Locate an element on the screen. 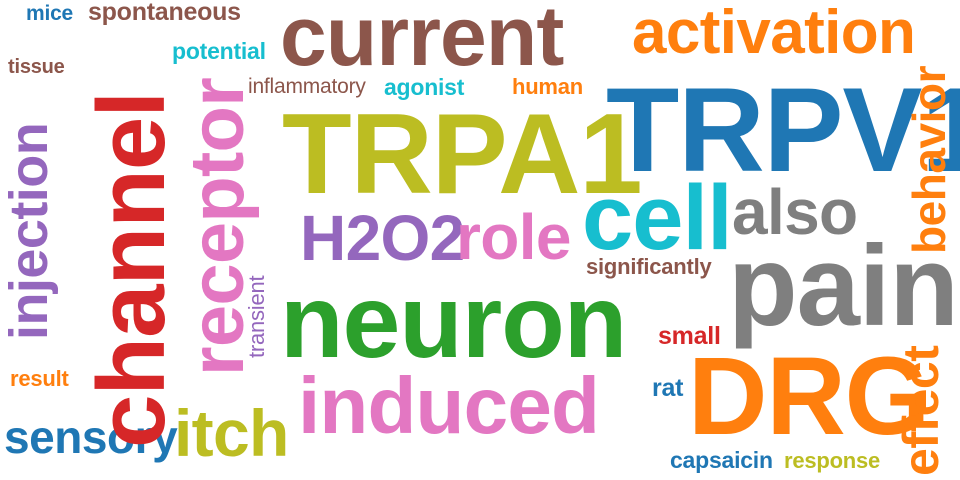 This screenshot has width=960, height=480. word-agonist: agonist is located at coordinates (424, 87).